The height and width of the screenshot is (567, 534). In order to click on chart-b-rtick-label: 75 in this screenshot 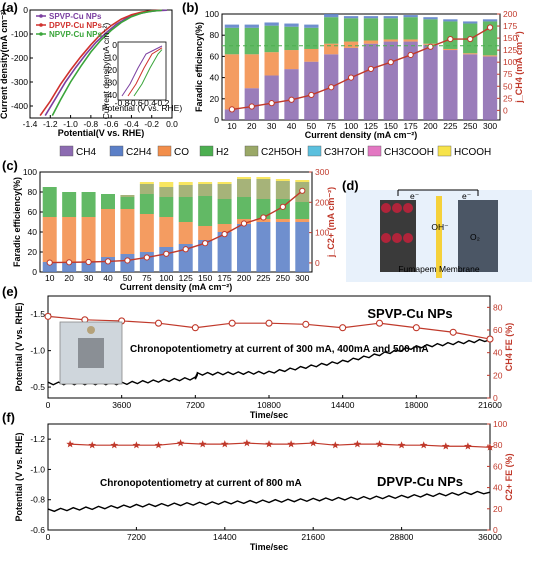, I will do `click(508, 74)`.